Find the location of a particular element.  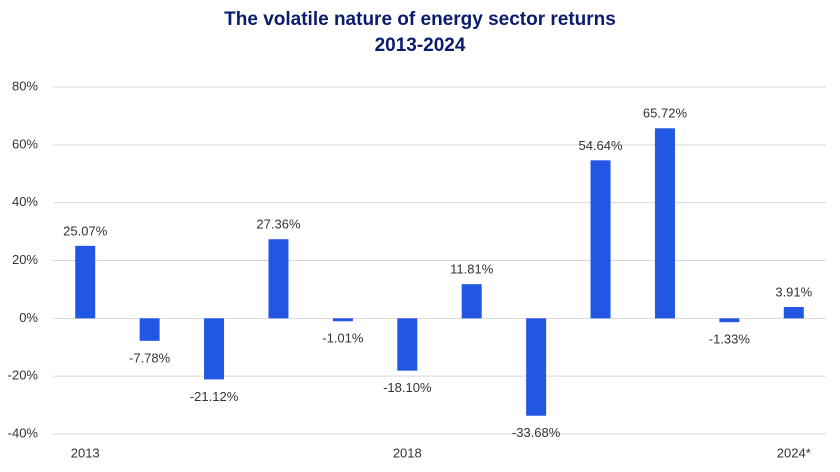

x-tick-label: 2018 is located at coordinates (407, 452).